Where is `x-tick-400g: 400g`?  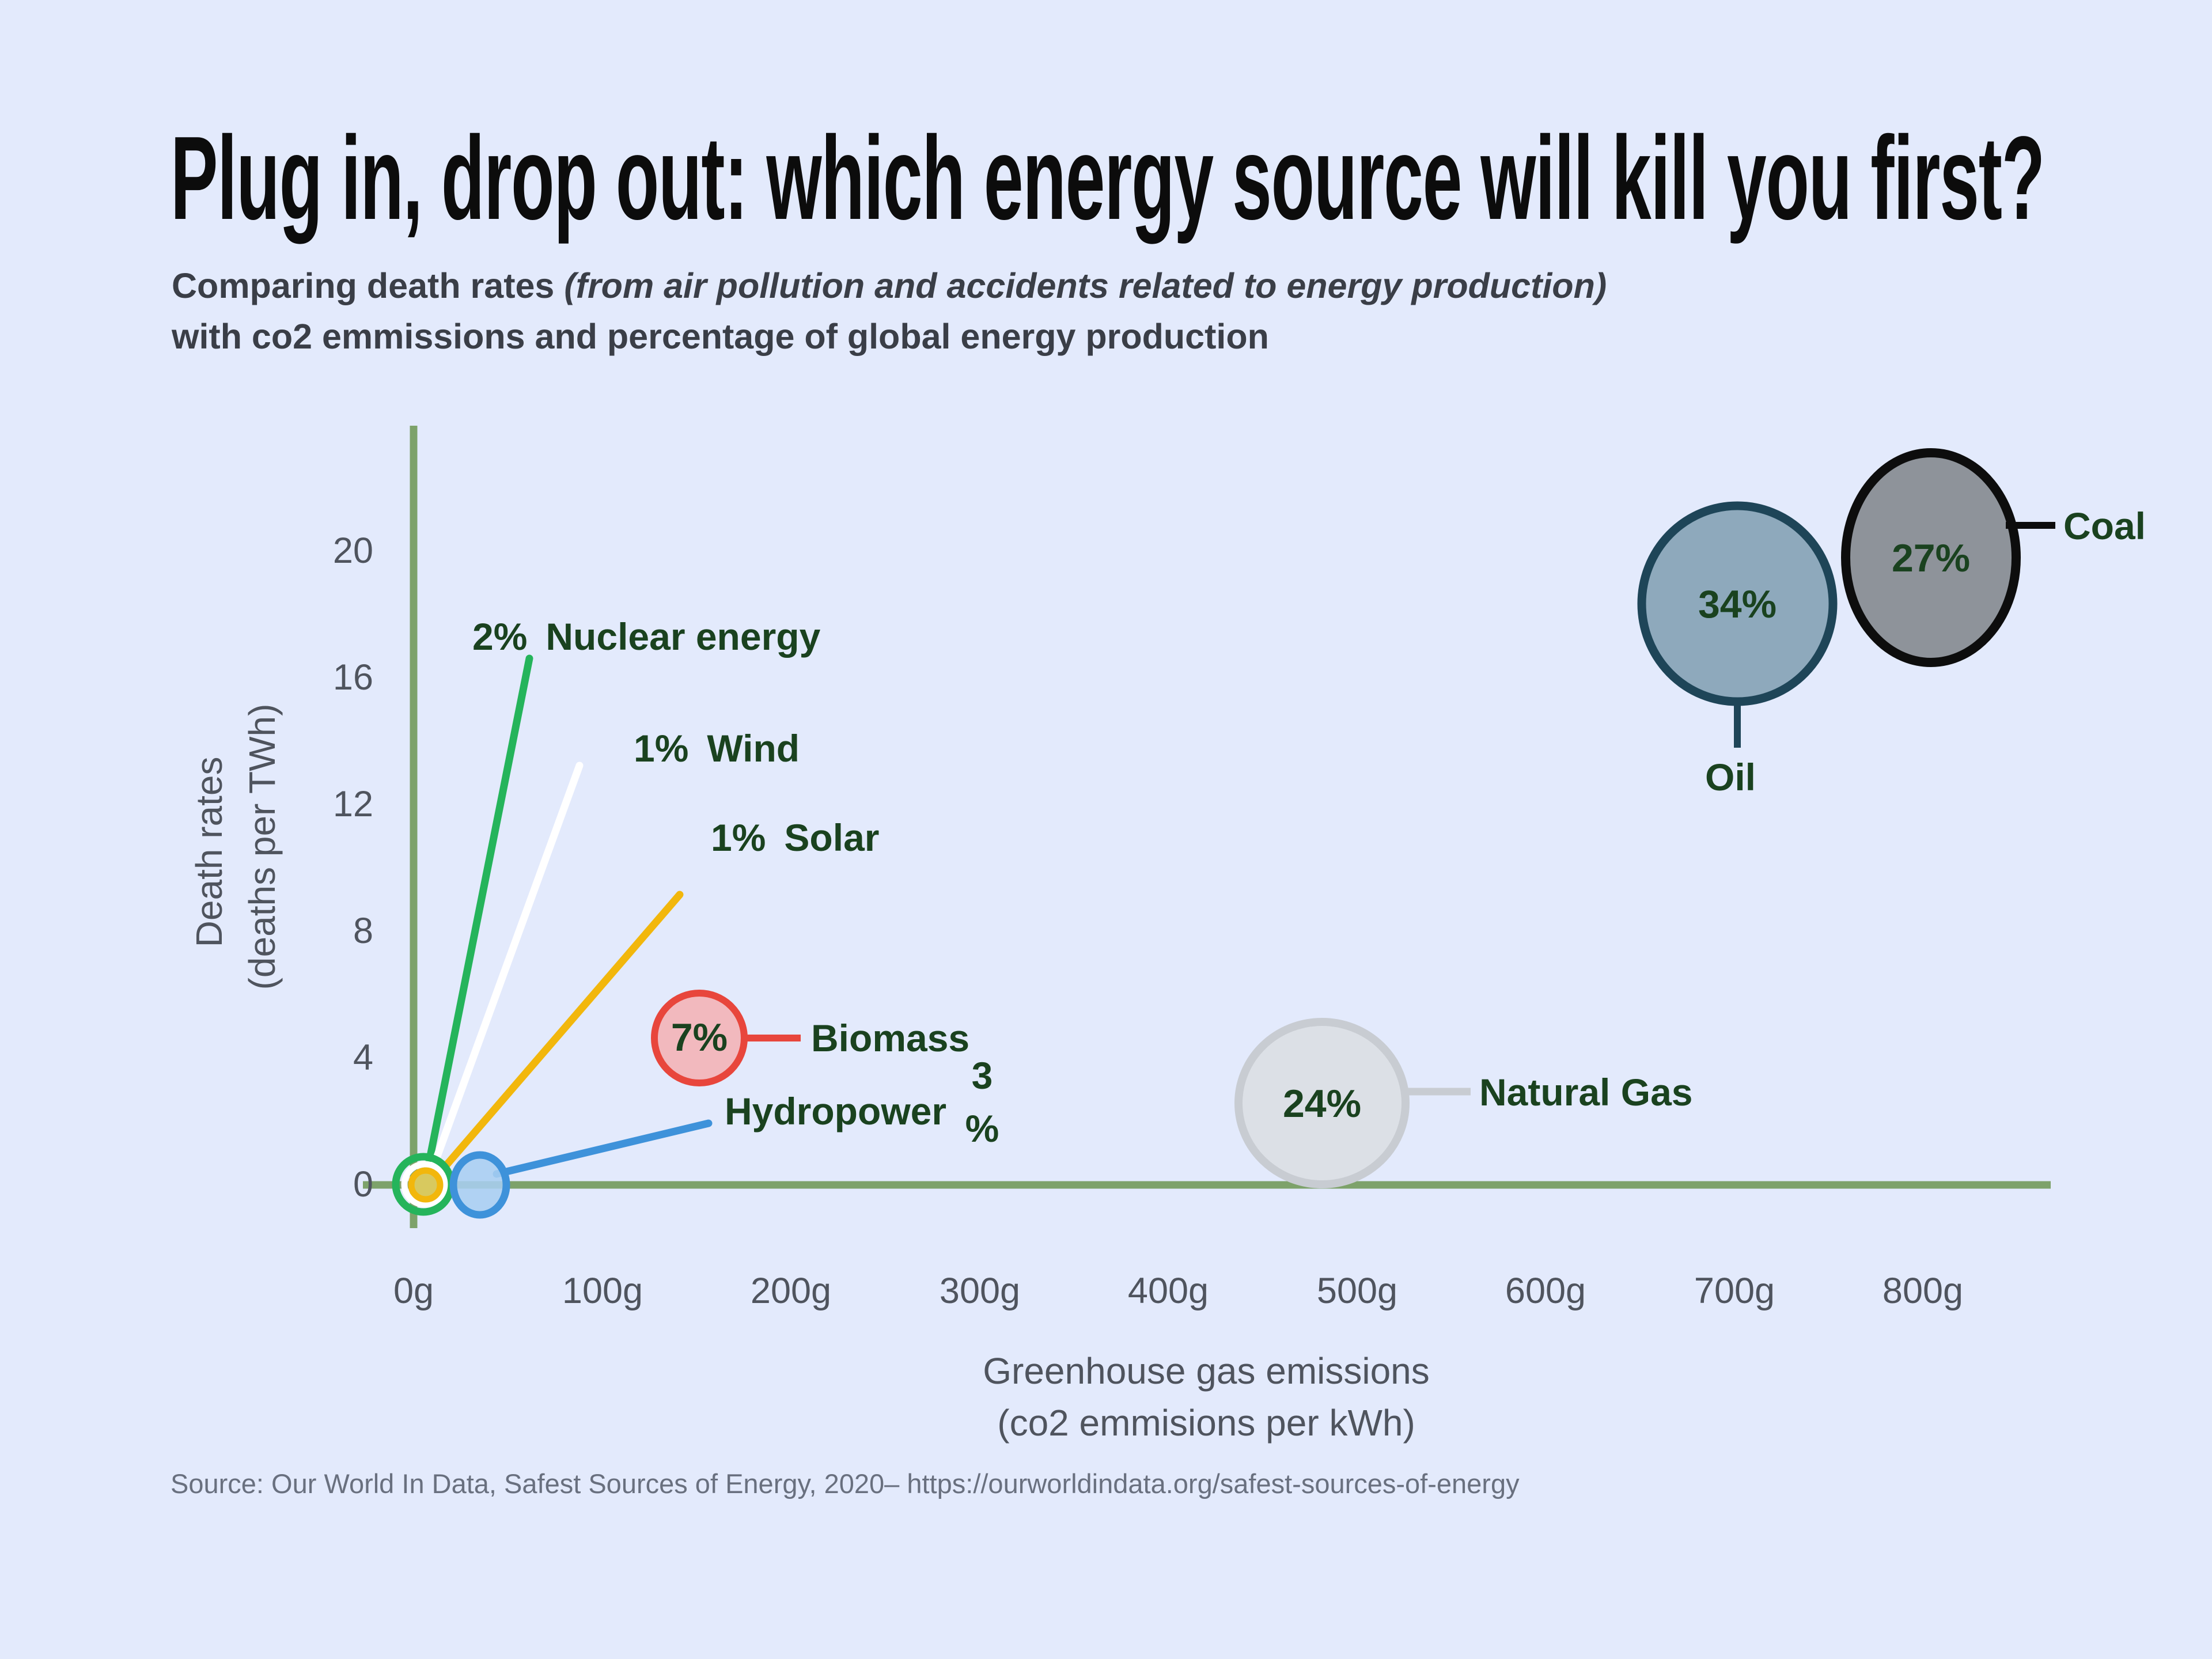
x-tick-400g: 400g is located at coordinates (1168, 1291).